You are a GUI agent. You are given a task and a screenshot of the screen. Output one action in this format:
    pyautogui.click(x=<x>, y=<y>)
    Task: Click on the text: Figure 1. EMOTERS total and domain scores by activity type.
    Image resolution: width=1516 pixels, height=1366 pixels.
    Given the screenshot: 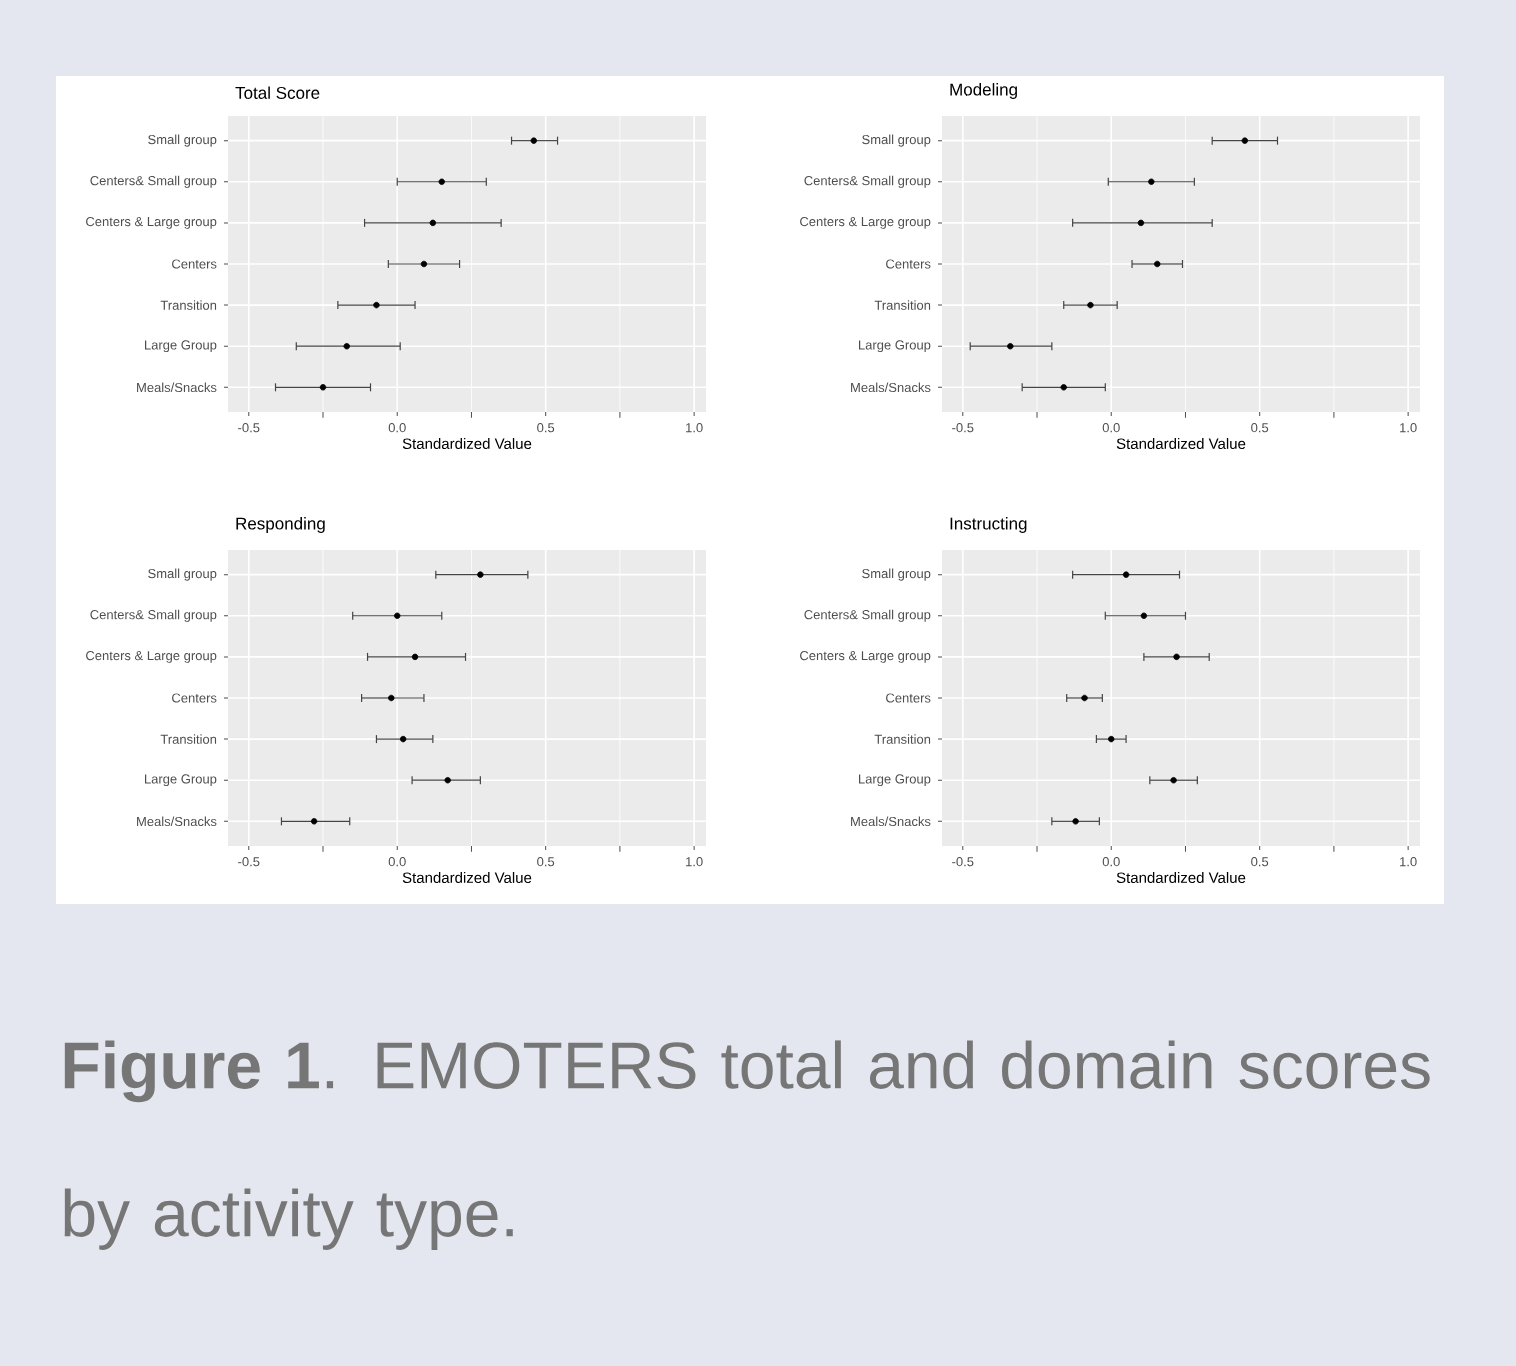 What is the action you would take?
    pyautogui.click(x=747, y=1145)
    